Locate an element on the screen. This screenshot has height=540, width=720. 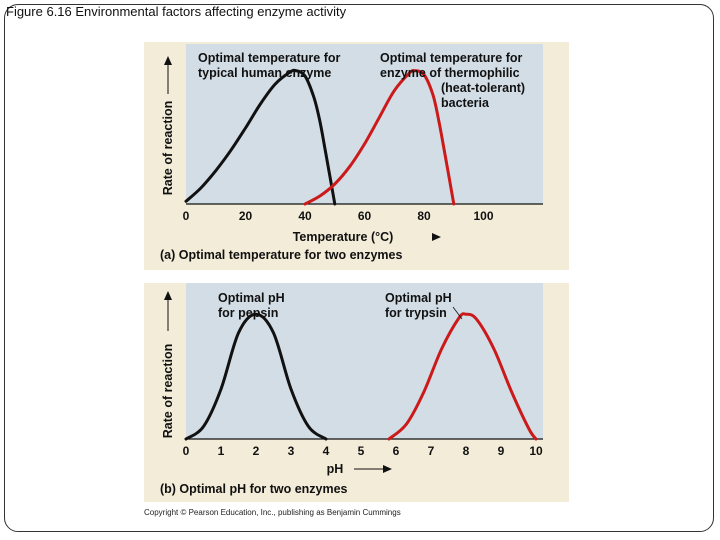
x-tick-label: 6 is located at coordinates (396, 451).